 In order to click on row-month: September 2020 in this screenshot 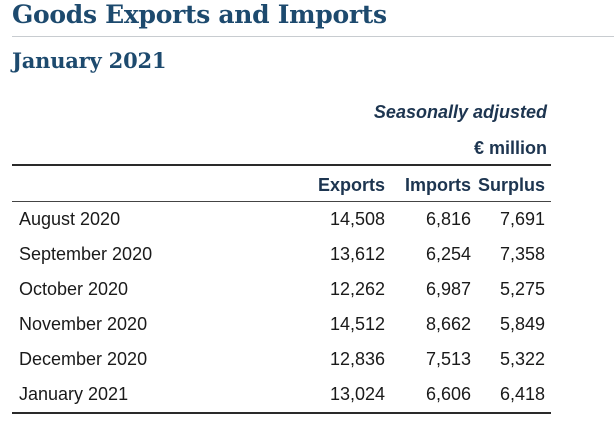, I will do `click(86, 254)`.